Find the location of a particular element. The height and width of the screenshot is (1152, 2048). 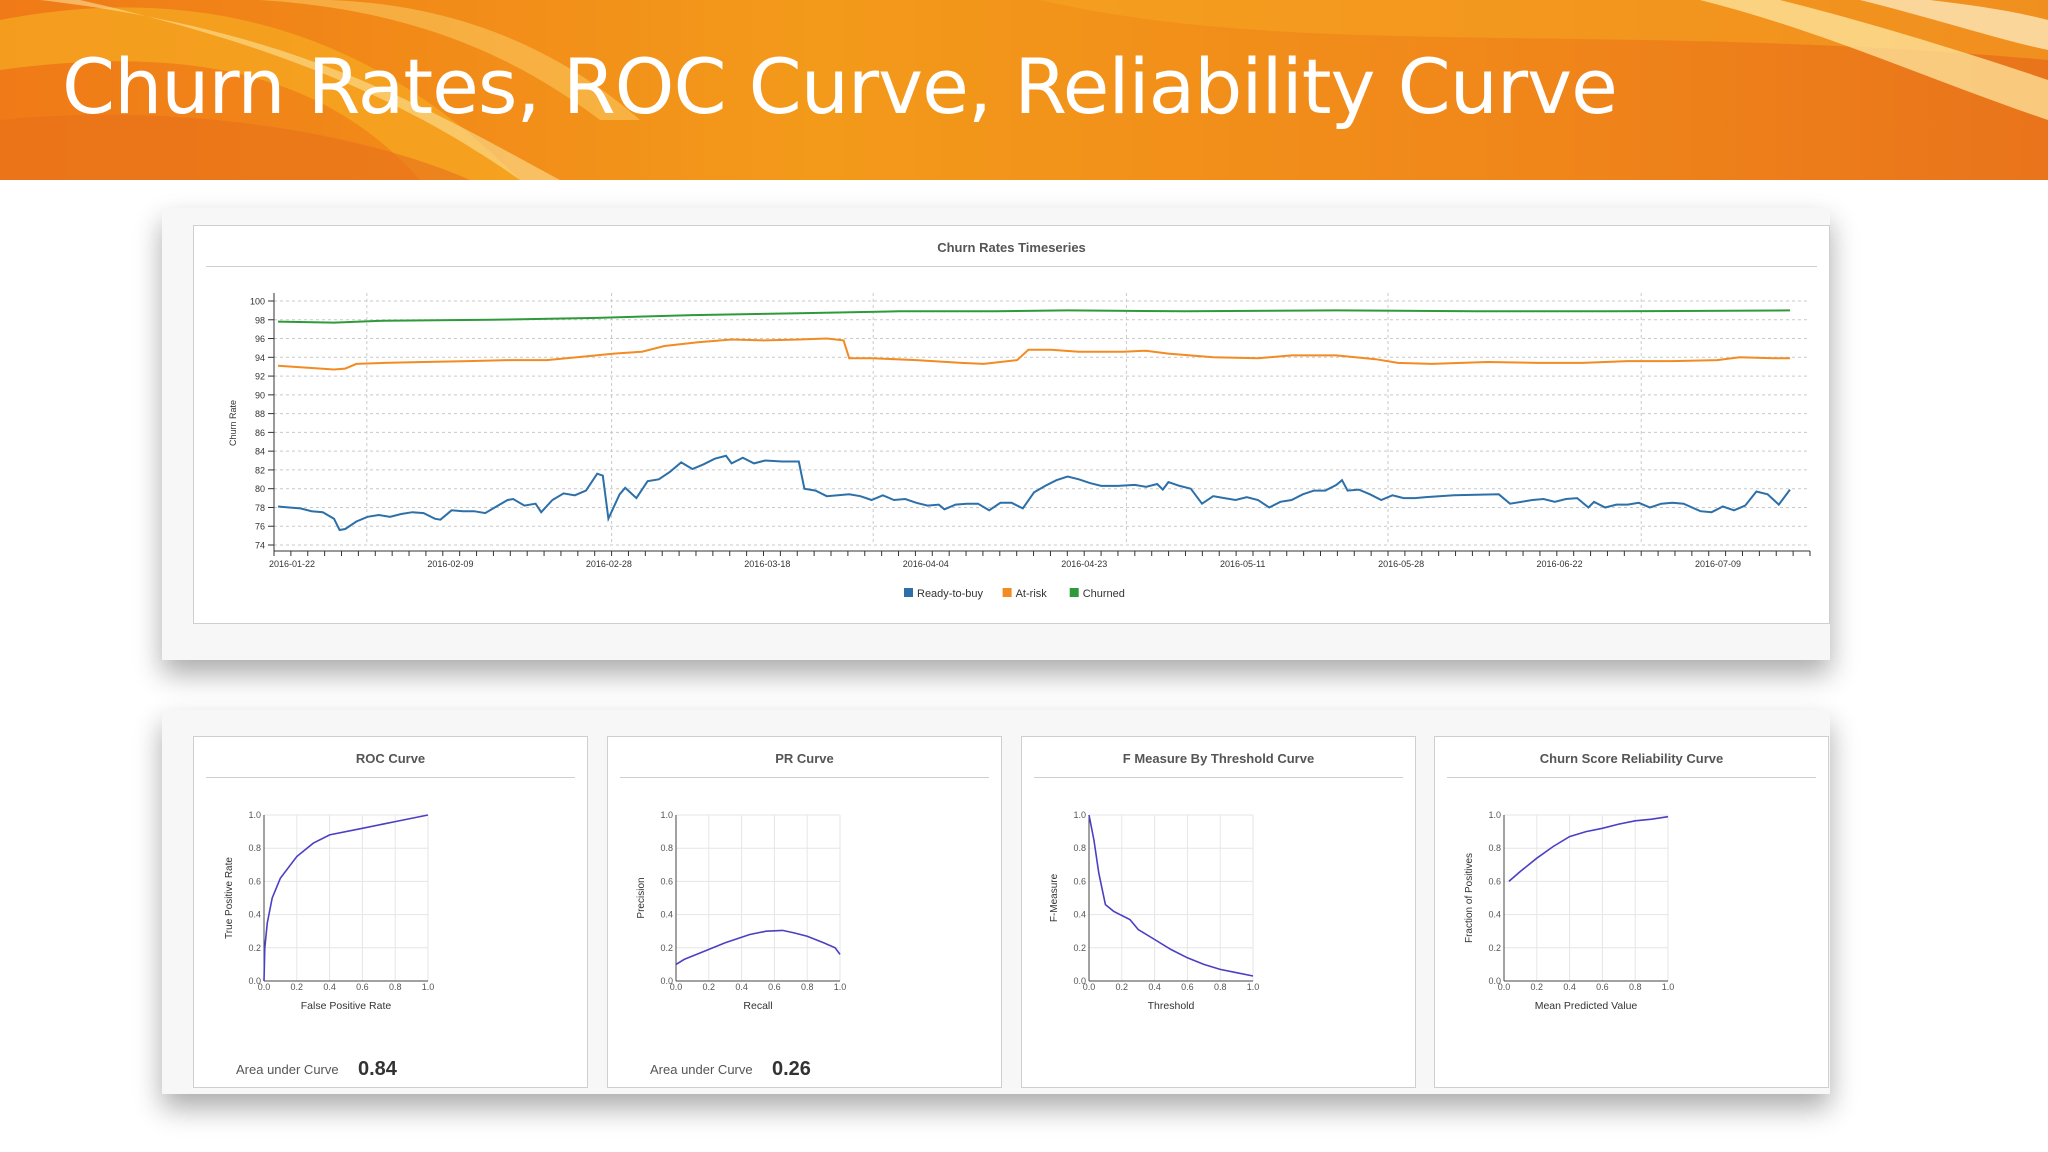

y-axis-title: Fraction of Positives is located at coordinates (1469, 898).